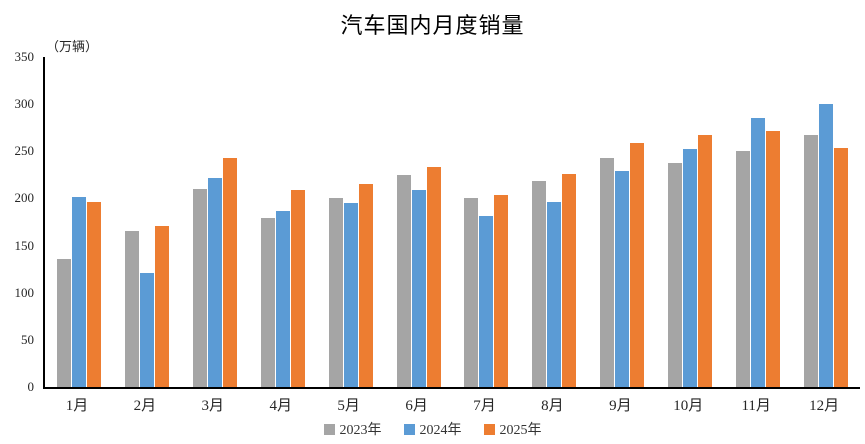 The height and width of the screenshot is (444, 865). What do you see at coordinates (360, 430) in the screenshot?
I see `legend-label: 2023年` at bounding box center [360, 430].